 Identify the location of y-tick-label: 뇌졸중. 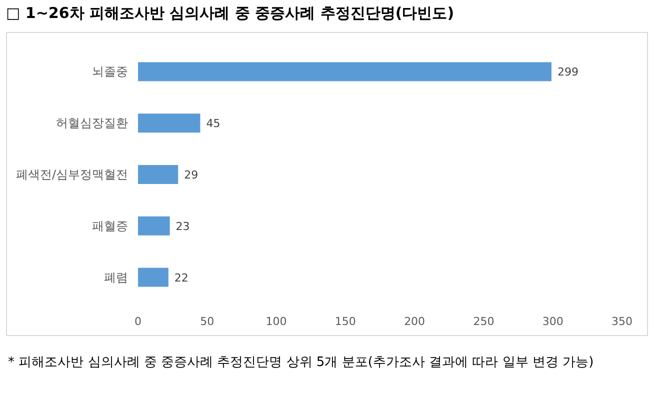
(110, 71).